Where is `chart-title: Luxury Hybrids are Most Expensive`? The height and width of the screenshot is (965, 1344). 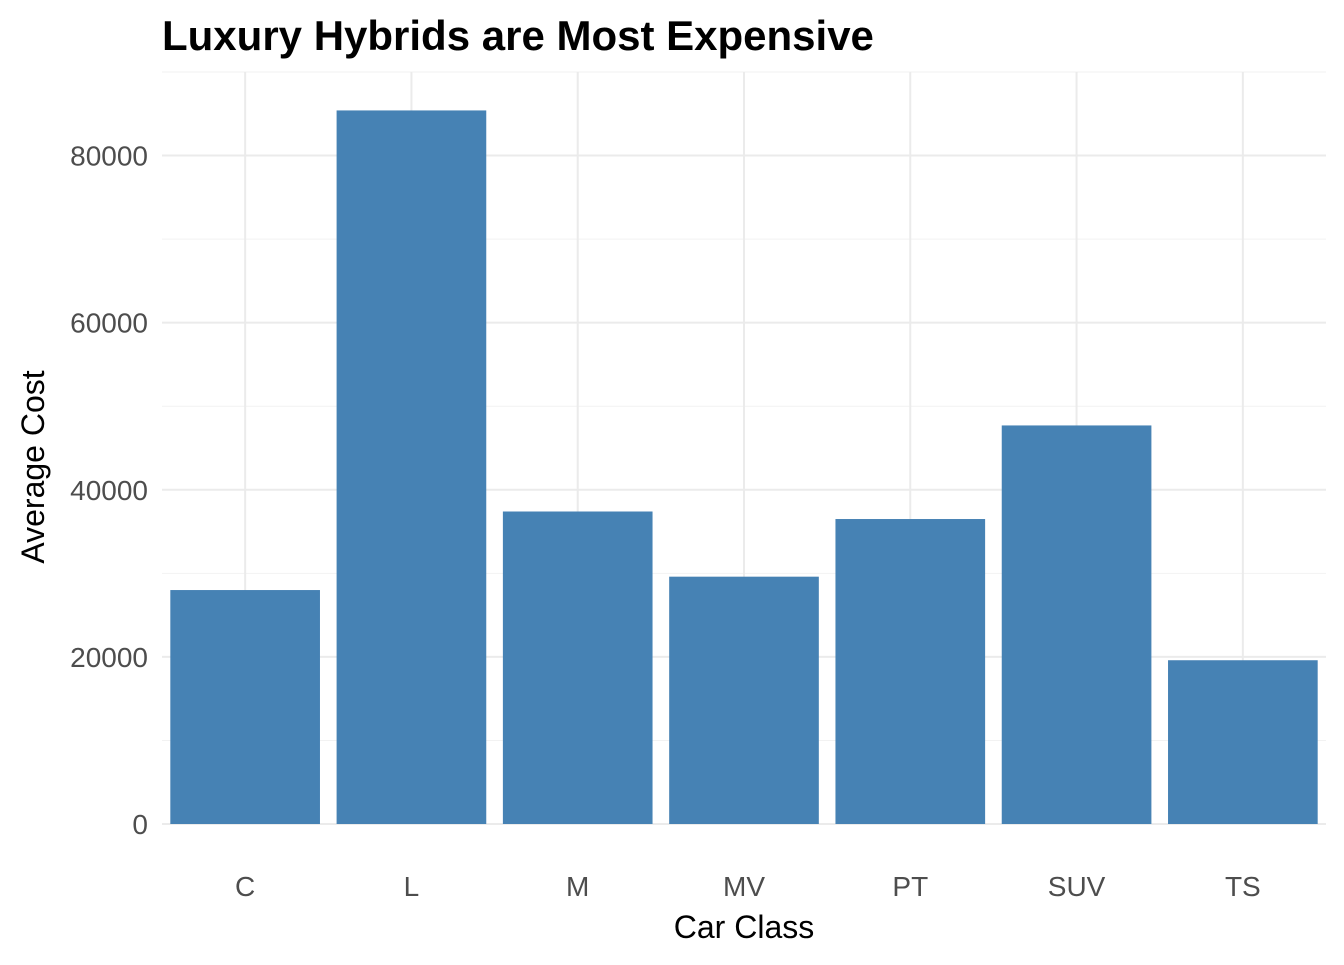
chart-title: Luxury Hybrids are Most Expensive is located at coordinates (518, 35).